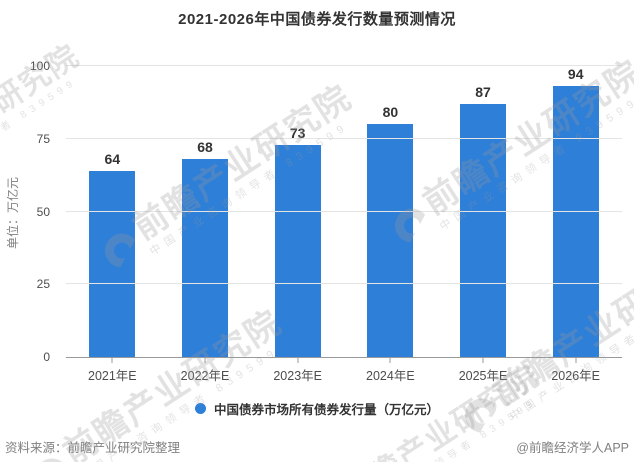 Image resolution: width=634 pixels, height=462 pixels. What do you see at coordinates (576, 376) in the screenshot?
I see `x-category-label: 2026年E` at bounding box center [576, 376].